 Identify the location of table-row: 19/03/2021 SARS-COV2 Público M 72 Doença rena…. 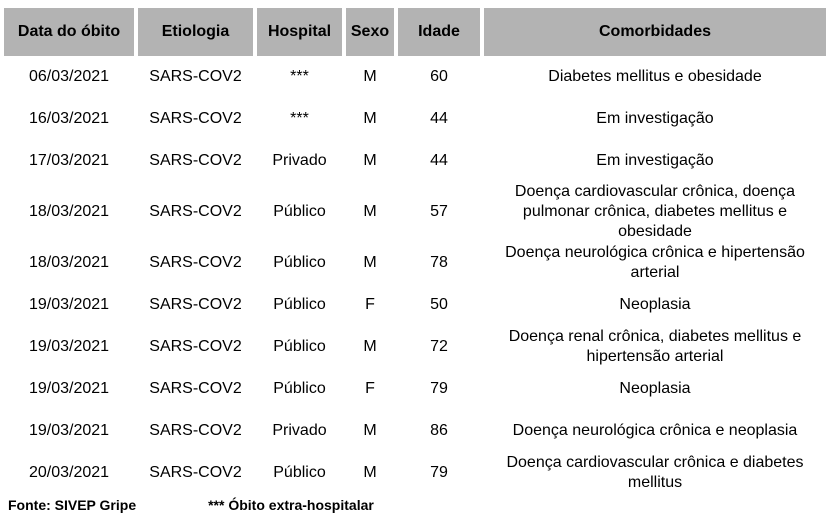
(415, 347).